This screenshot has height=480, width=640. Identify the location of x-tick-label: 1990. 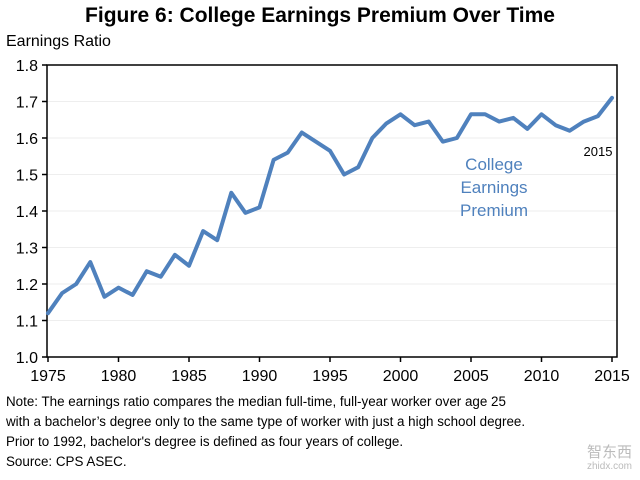
(260, 376).